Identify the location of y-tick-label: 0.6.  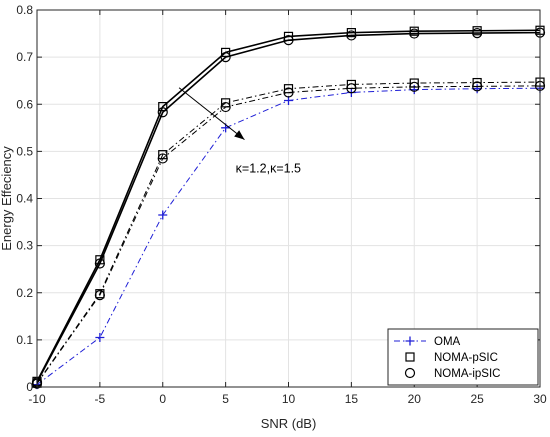
(24, 104).